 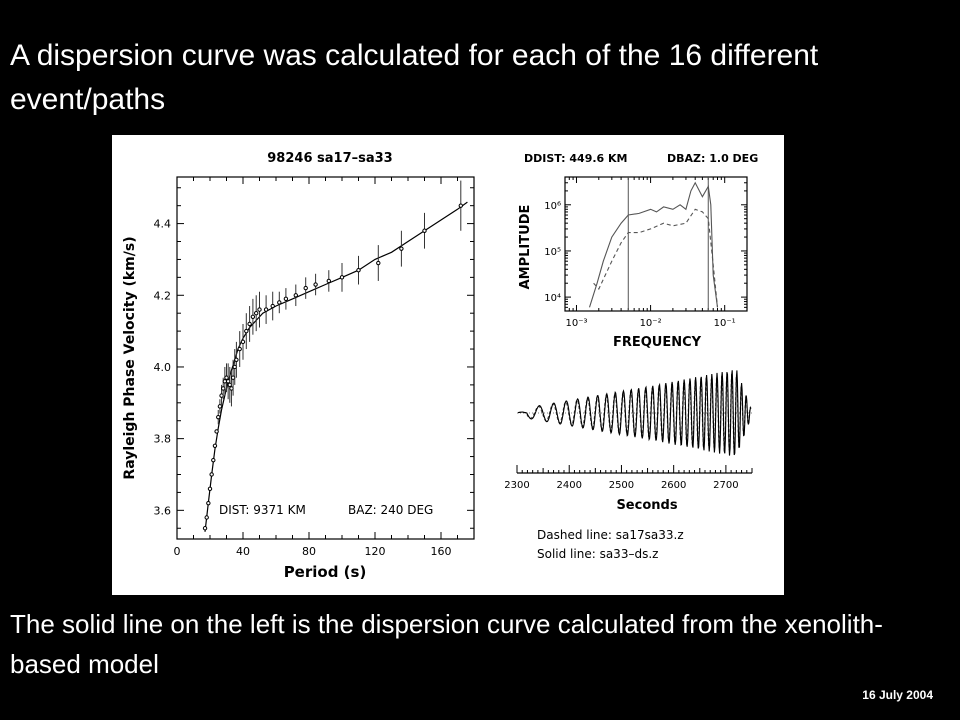 What do you see at coordinates (375, 551) in the screenshot?
I see `dispersion-xtick-label: 120` at bounding box center [375, 551].